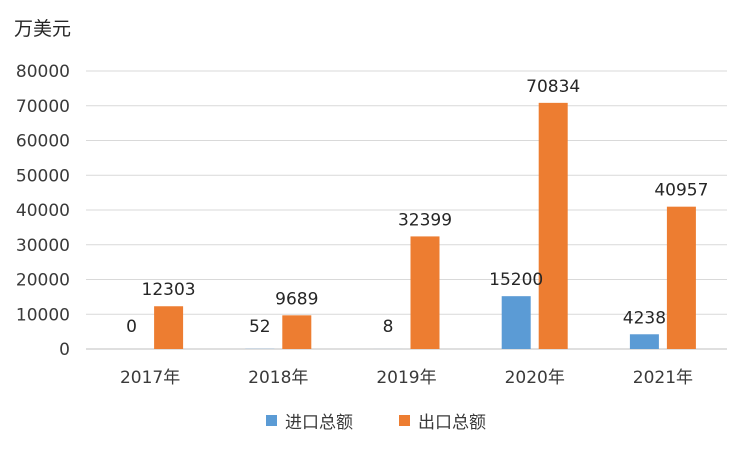 The height and width of the screenshot is (452, 752). What do you see at coordinates (64, 350) in the screenshot?
I see `y-tick-label: 0` at bounding box center [64, 350].